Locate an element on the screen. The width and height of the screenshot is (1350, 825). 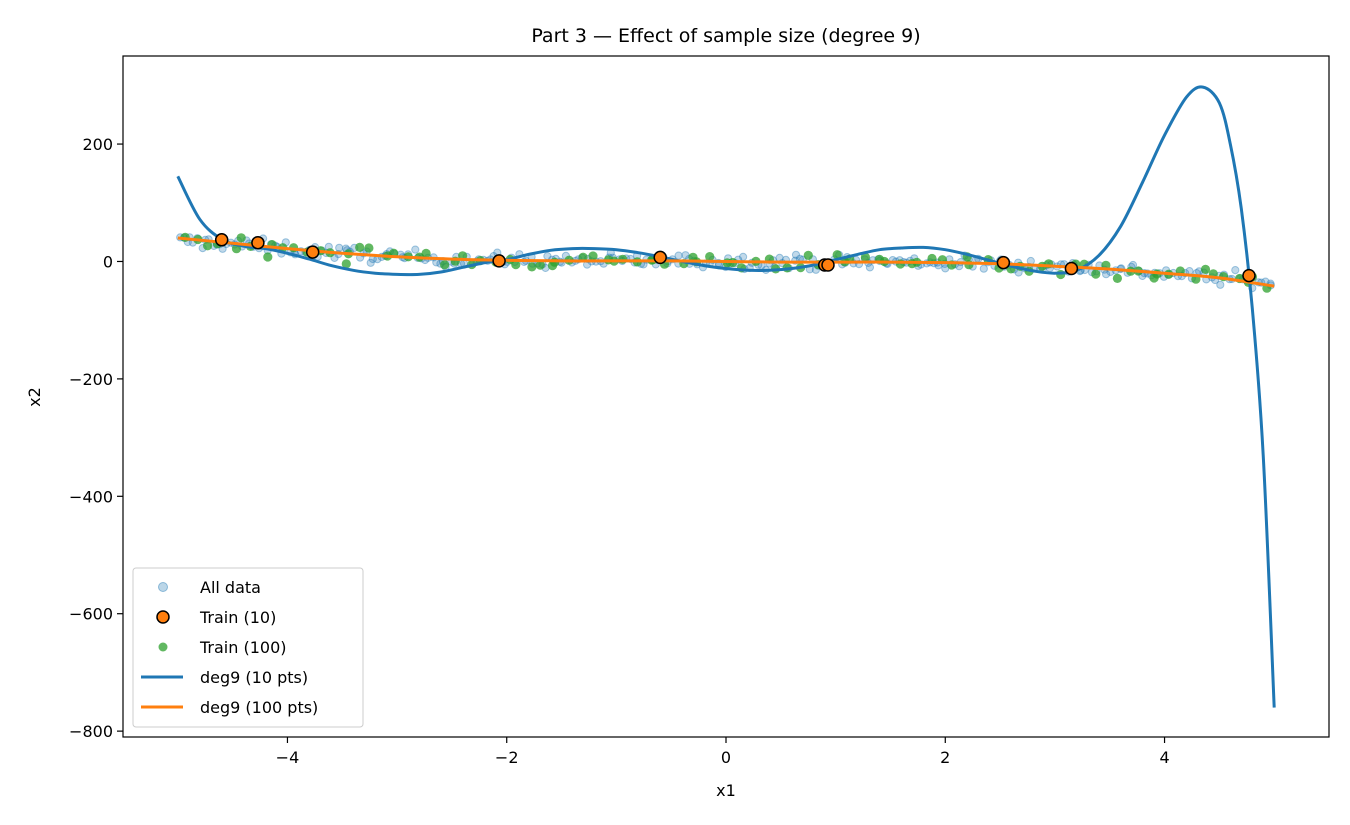
y-tick-label: 200 is located at coordinates (97, 144).